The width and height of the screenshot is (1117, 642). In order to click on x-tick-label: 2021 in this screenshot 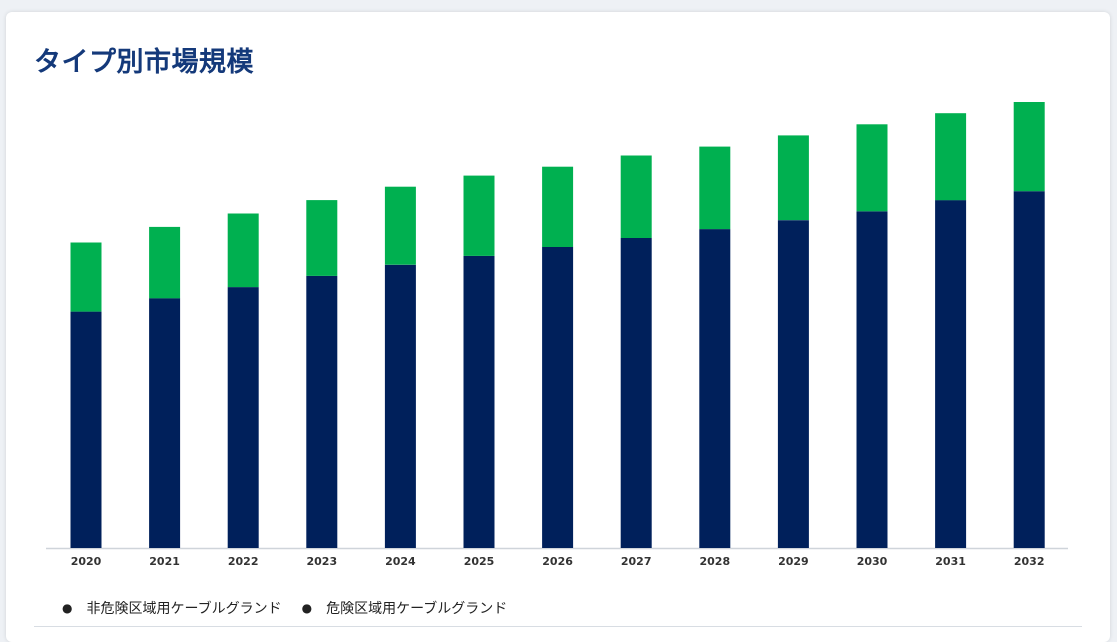, I will do `click(164, 561)`.